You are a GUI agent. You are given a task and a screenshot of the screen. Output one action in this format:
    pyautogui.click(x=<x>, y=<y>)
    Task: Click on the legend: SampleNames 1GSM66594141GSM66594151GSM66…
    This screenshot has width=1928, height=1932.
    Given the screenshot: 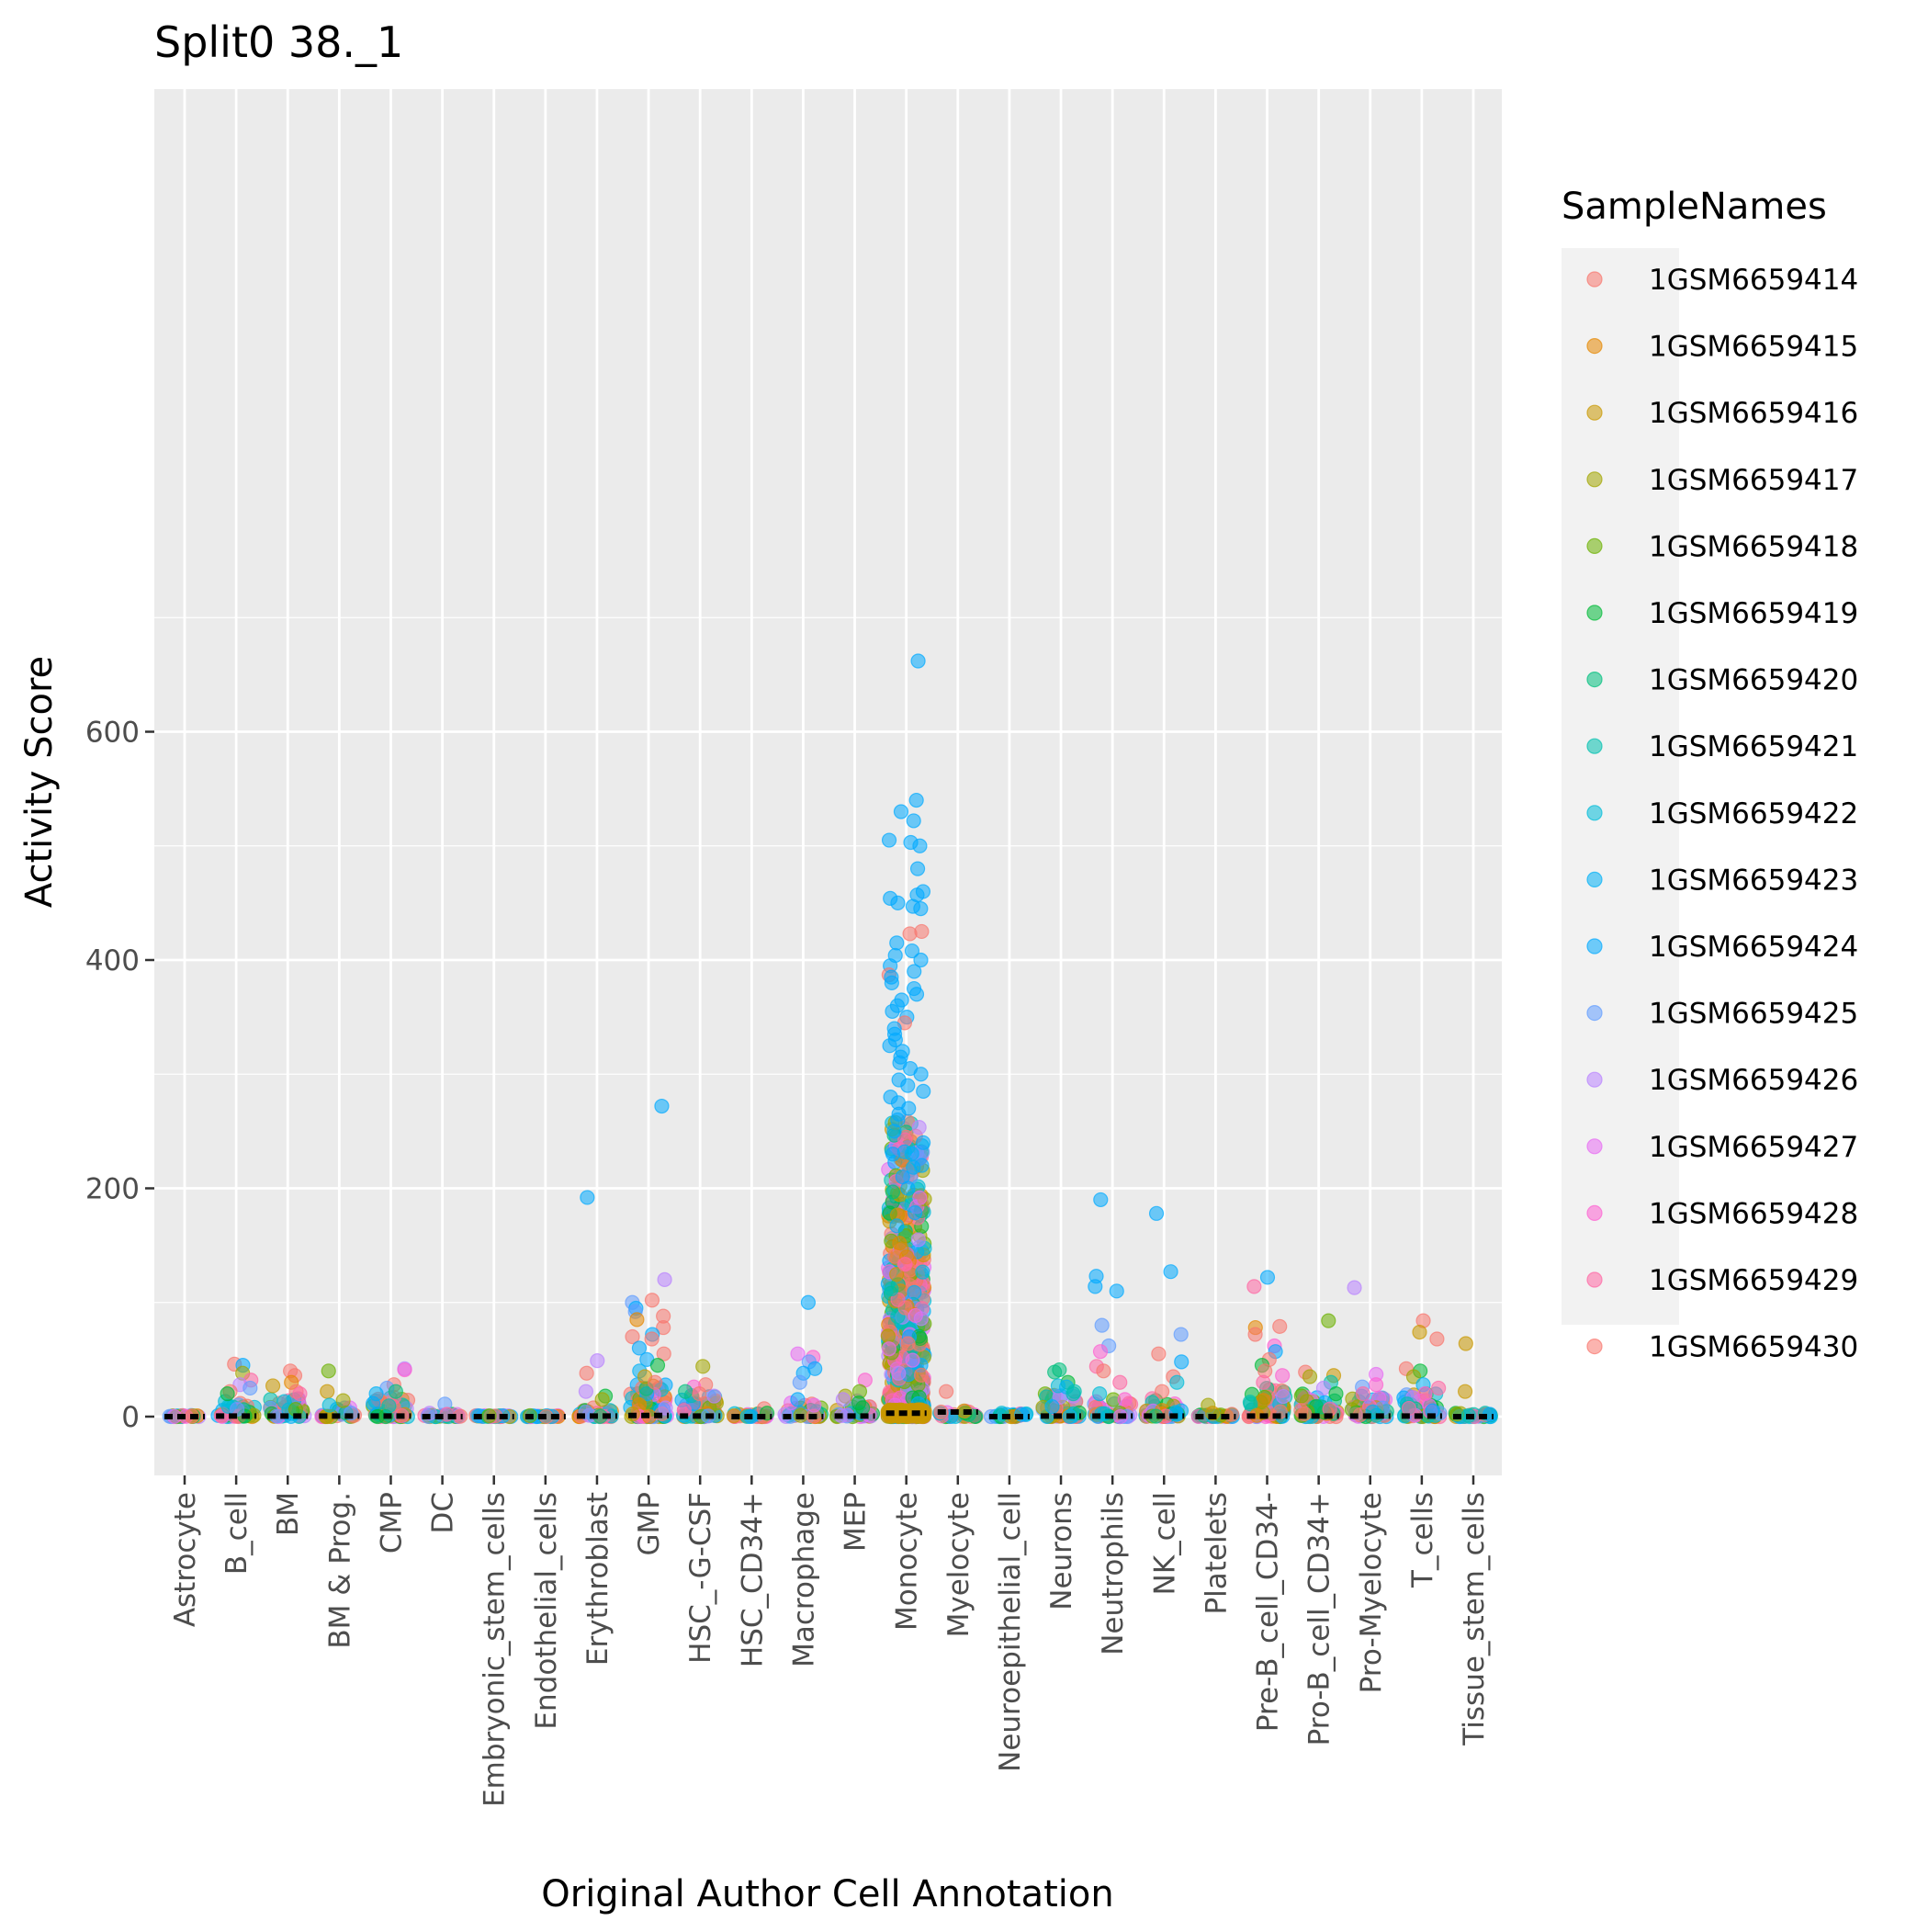 What is the action you would take?
    pyautogui.click(x=1710, y=775)
    